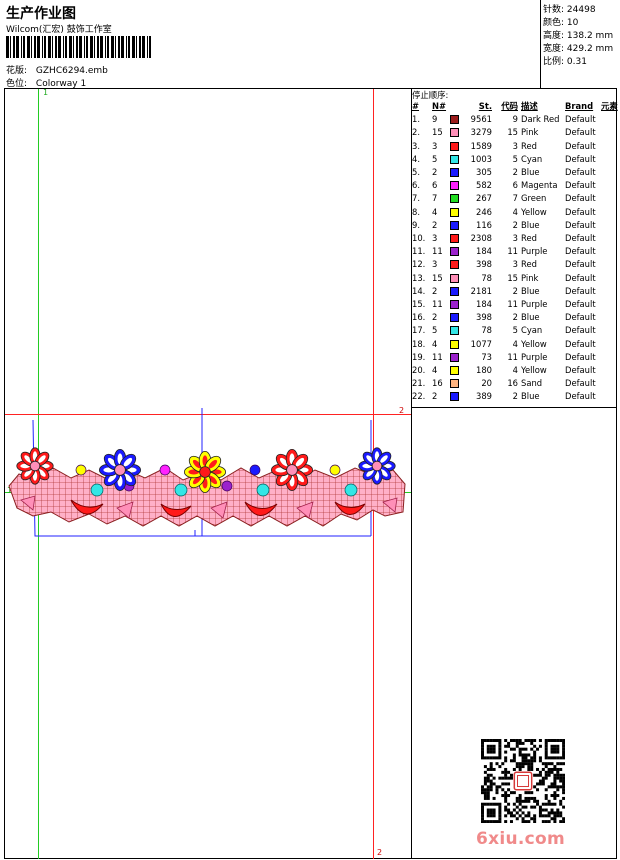  I want to click on guide-top-red, so click(208, 414).